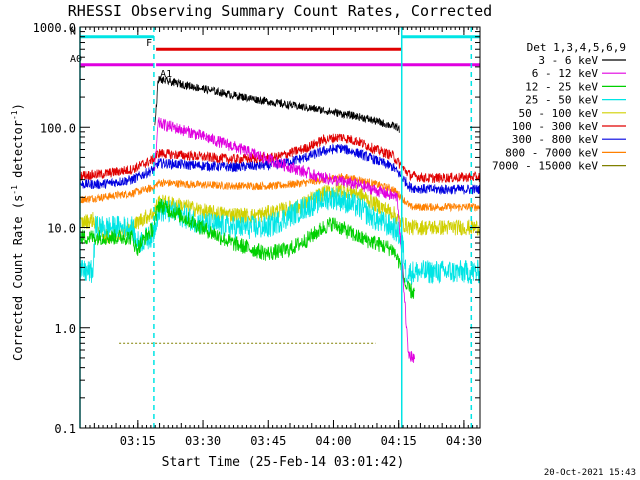 The height and width of the screenshot is (480, 640). What do you see at coordinates (58, 128) in the screenshot?
I see `y-tick-label: 100.0` at bounding box center [58, 128].